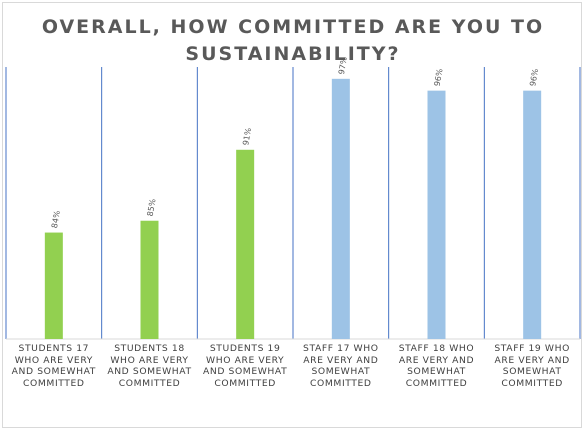 The height and width of the screenshot is (432, 586). I want to click on x-tick-label-1-line-2: WHO ARE VERY, so click(53, 360).